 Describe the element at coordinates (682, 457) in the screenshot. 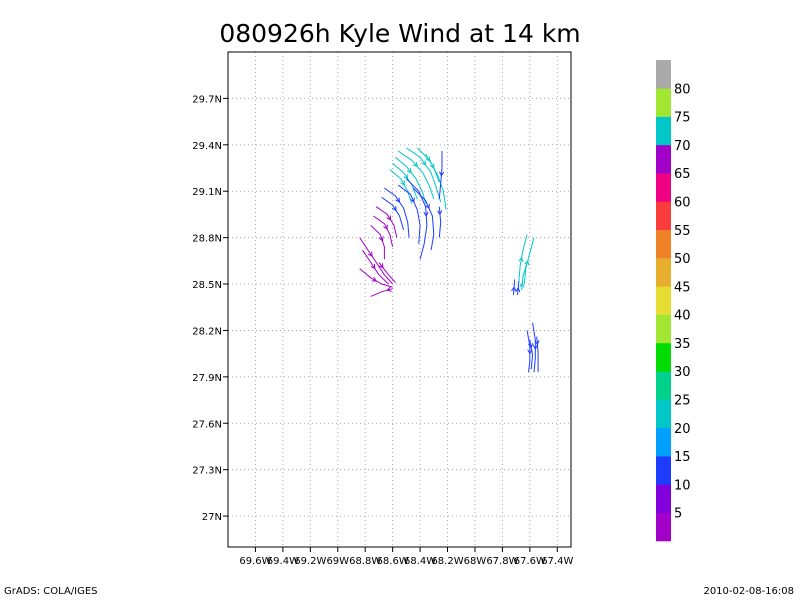

I see `colorbar-label: 15` at that location.